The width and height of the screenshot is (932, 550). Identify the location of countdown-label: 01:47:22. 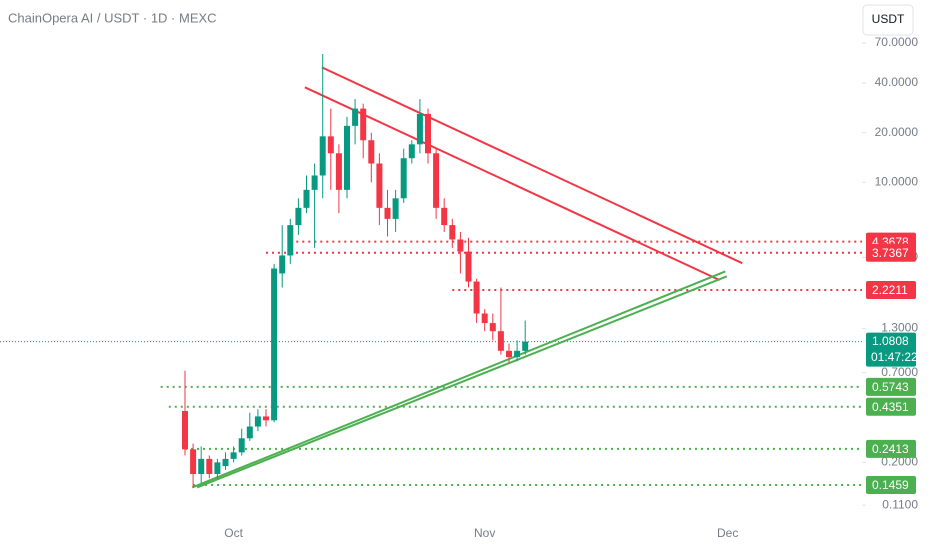
(894, 357).